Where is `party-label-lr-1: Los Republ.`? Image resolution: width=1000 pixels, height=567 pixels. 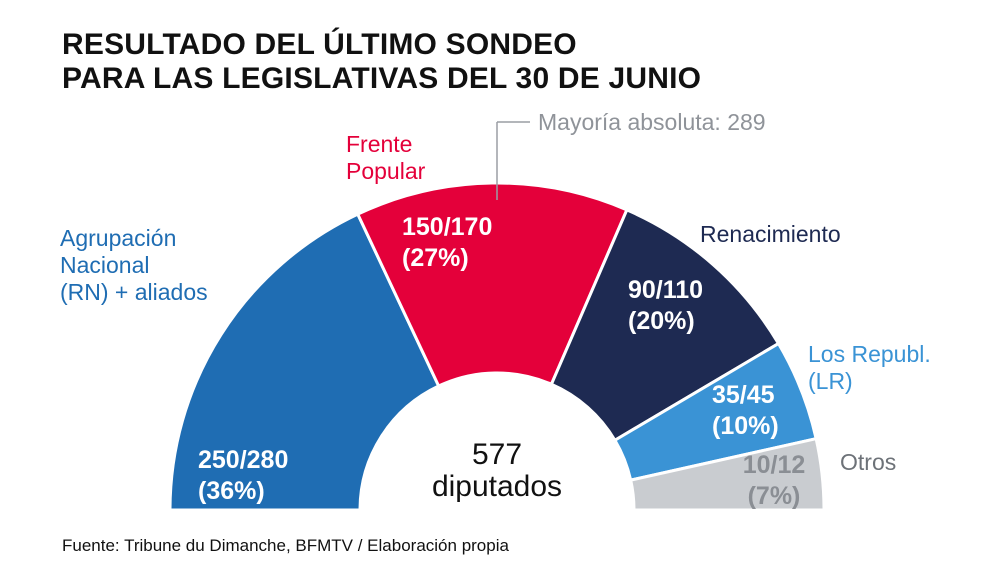
party-label-lr-1: Los Republ. is located at coordinates (869, 354).